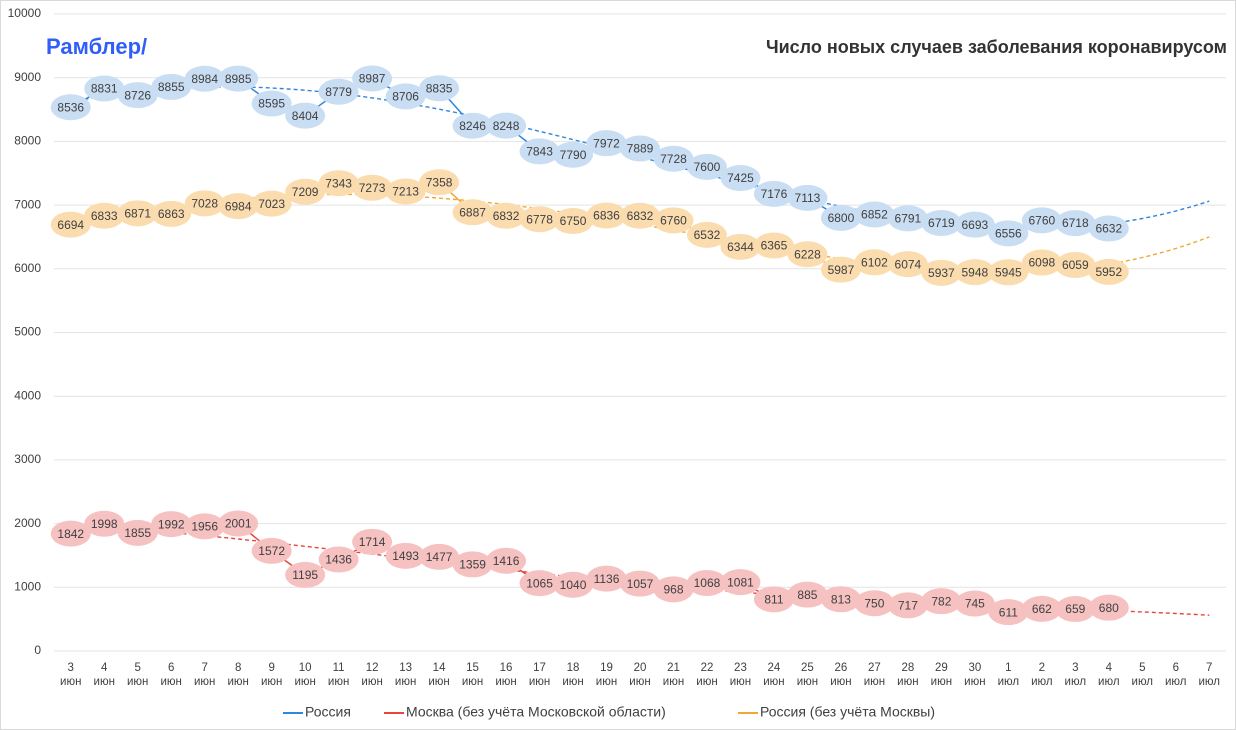 This screenshot has width=1236, height=730. I want to click on data-label: 7600, so click(707, 167).